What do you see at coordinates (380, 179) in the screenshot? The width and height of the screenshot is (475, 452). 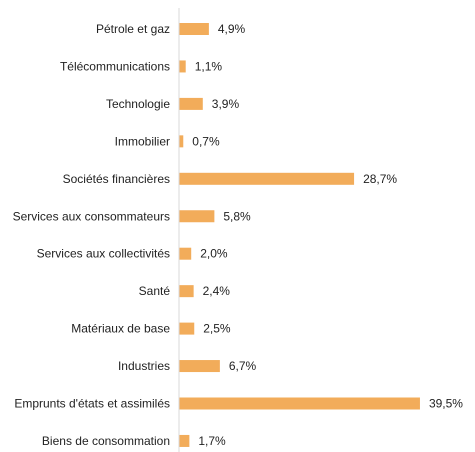 I see `value-label: 28,7%` at bounding box center [380, 179].